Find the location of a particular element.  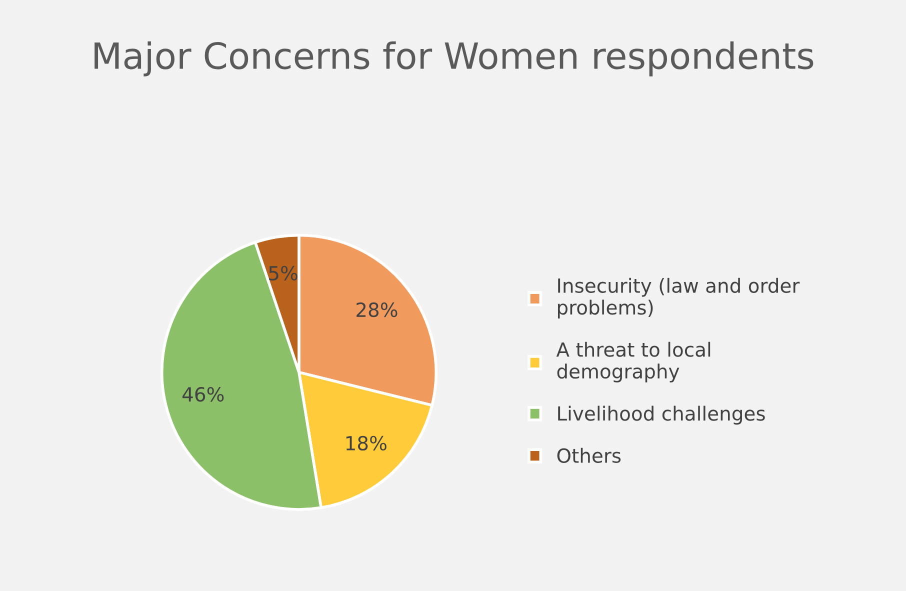

chart-title: Major Concerns for Women respondents is located at coordinates (454, 58).